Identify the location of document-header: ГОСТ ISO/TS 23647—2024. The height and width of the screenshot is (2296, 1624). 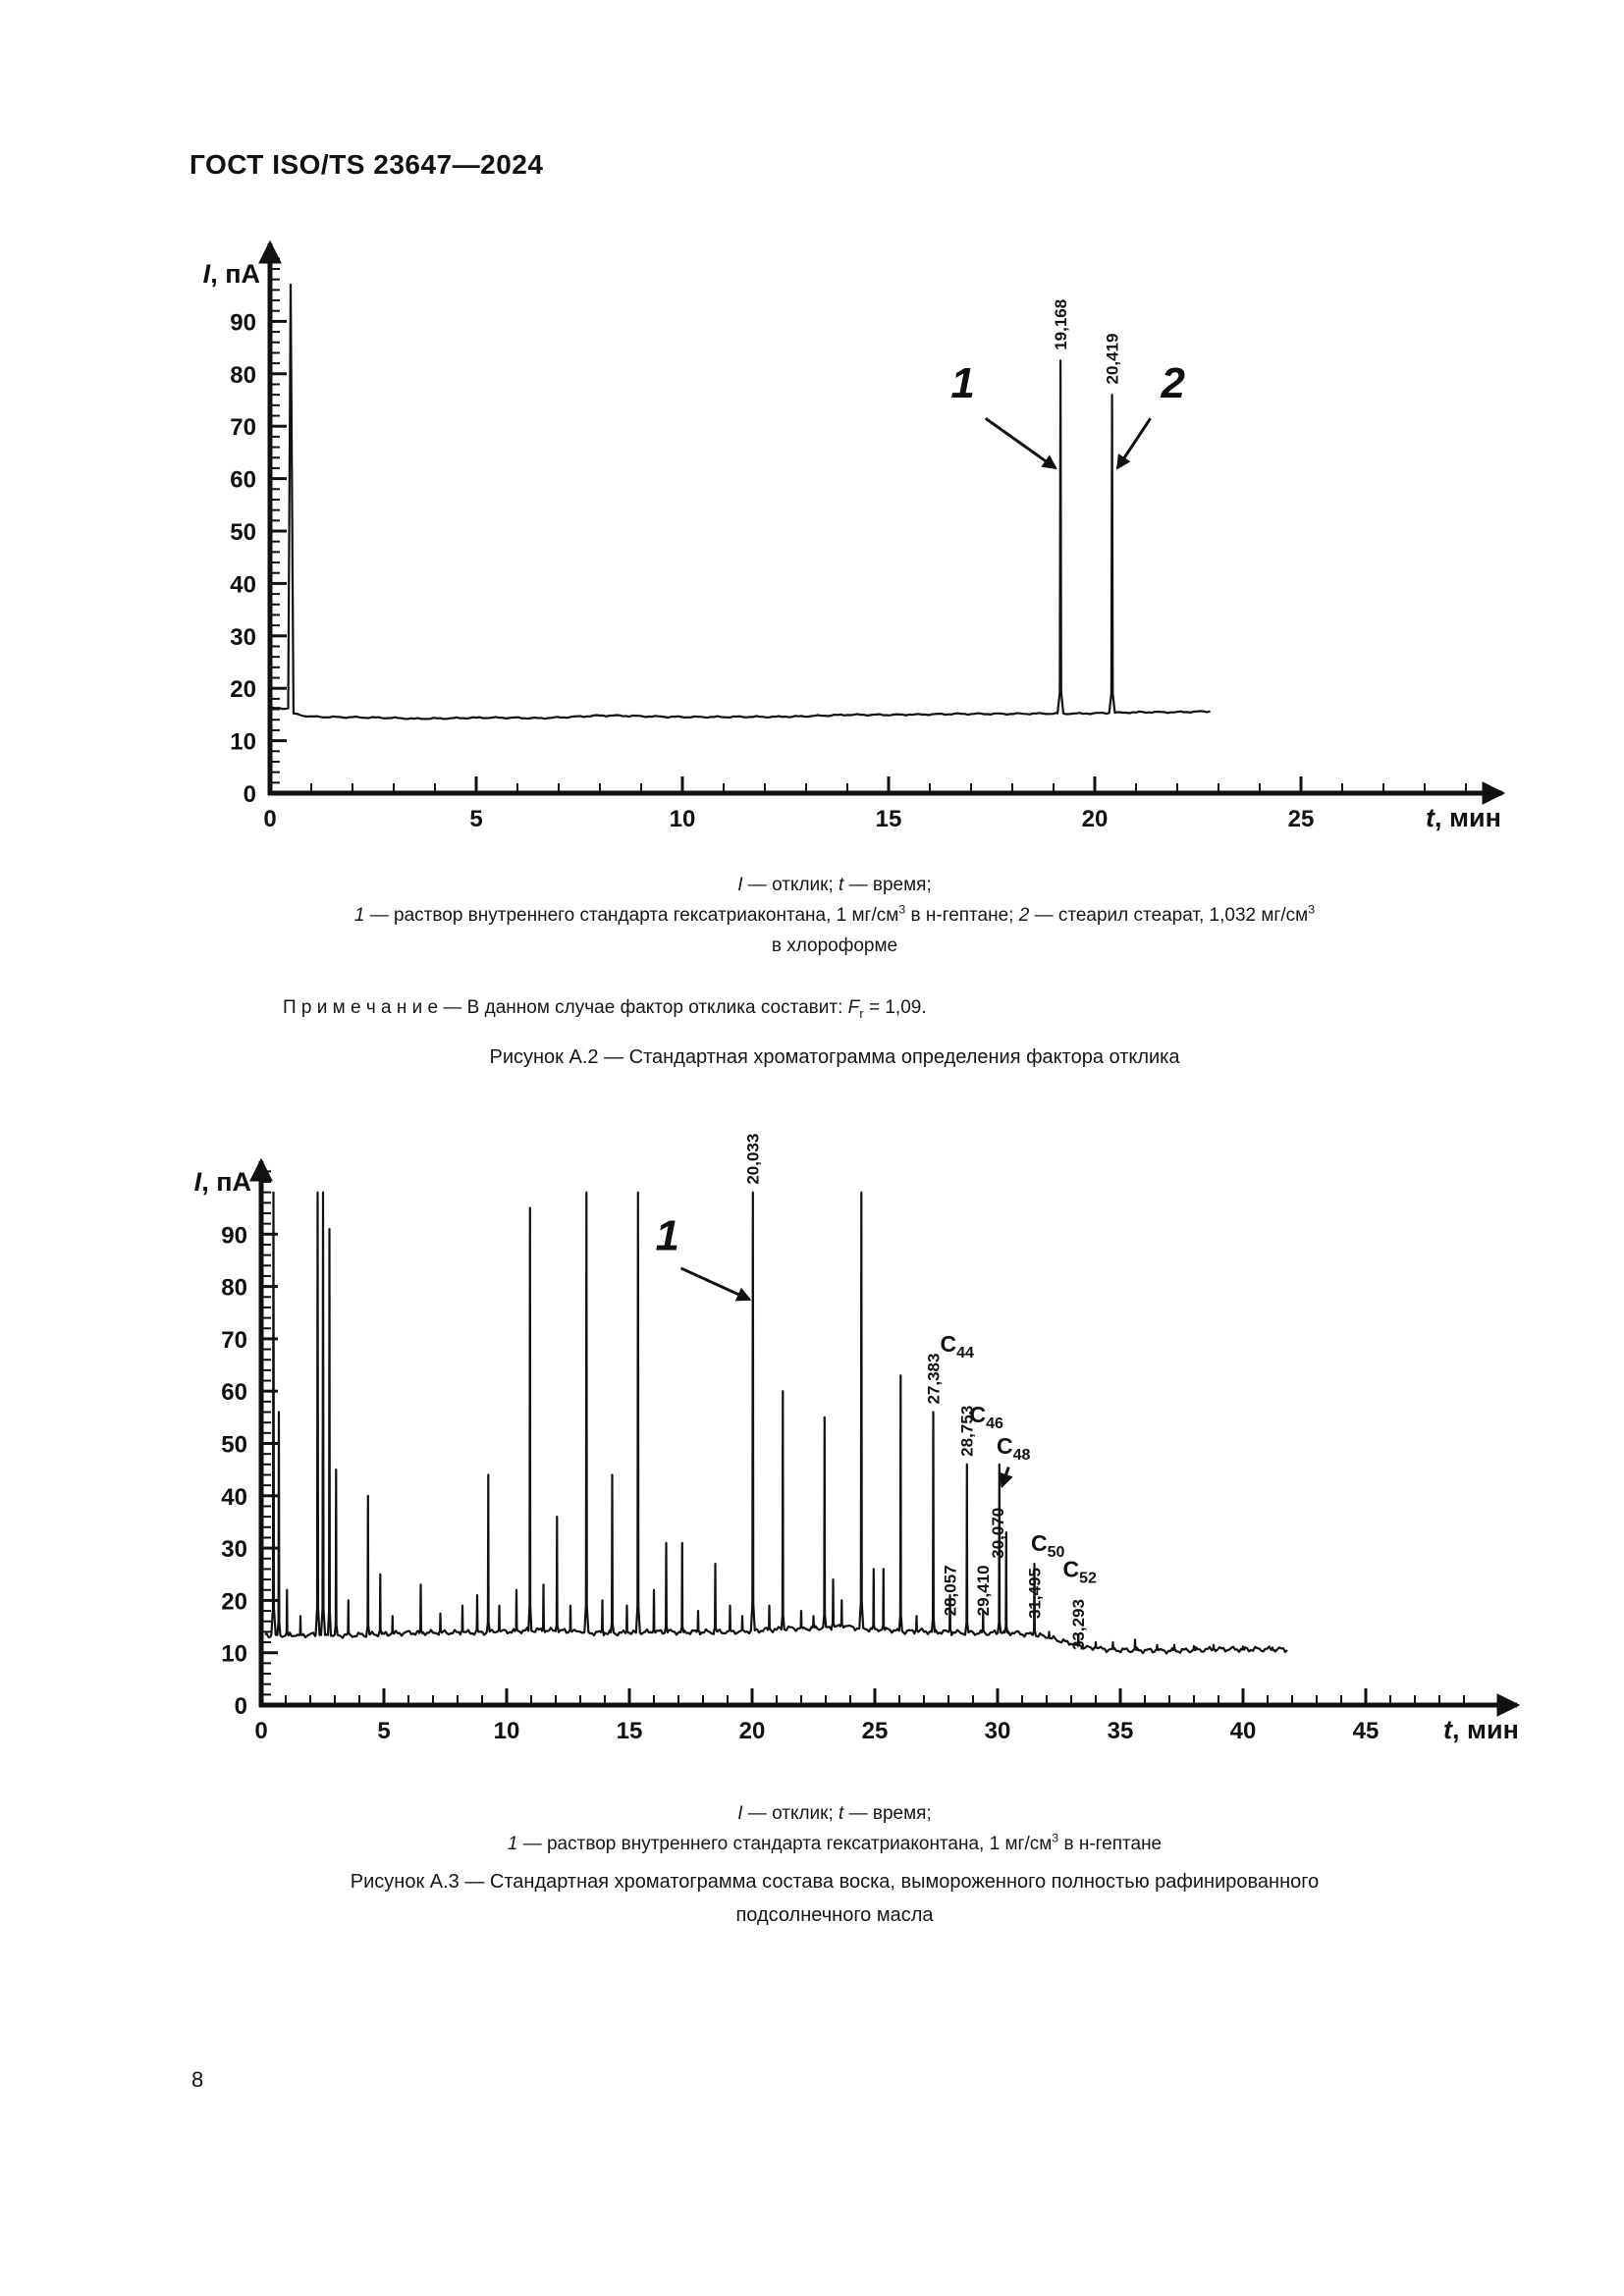
(366, 164).